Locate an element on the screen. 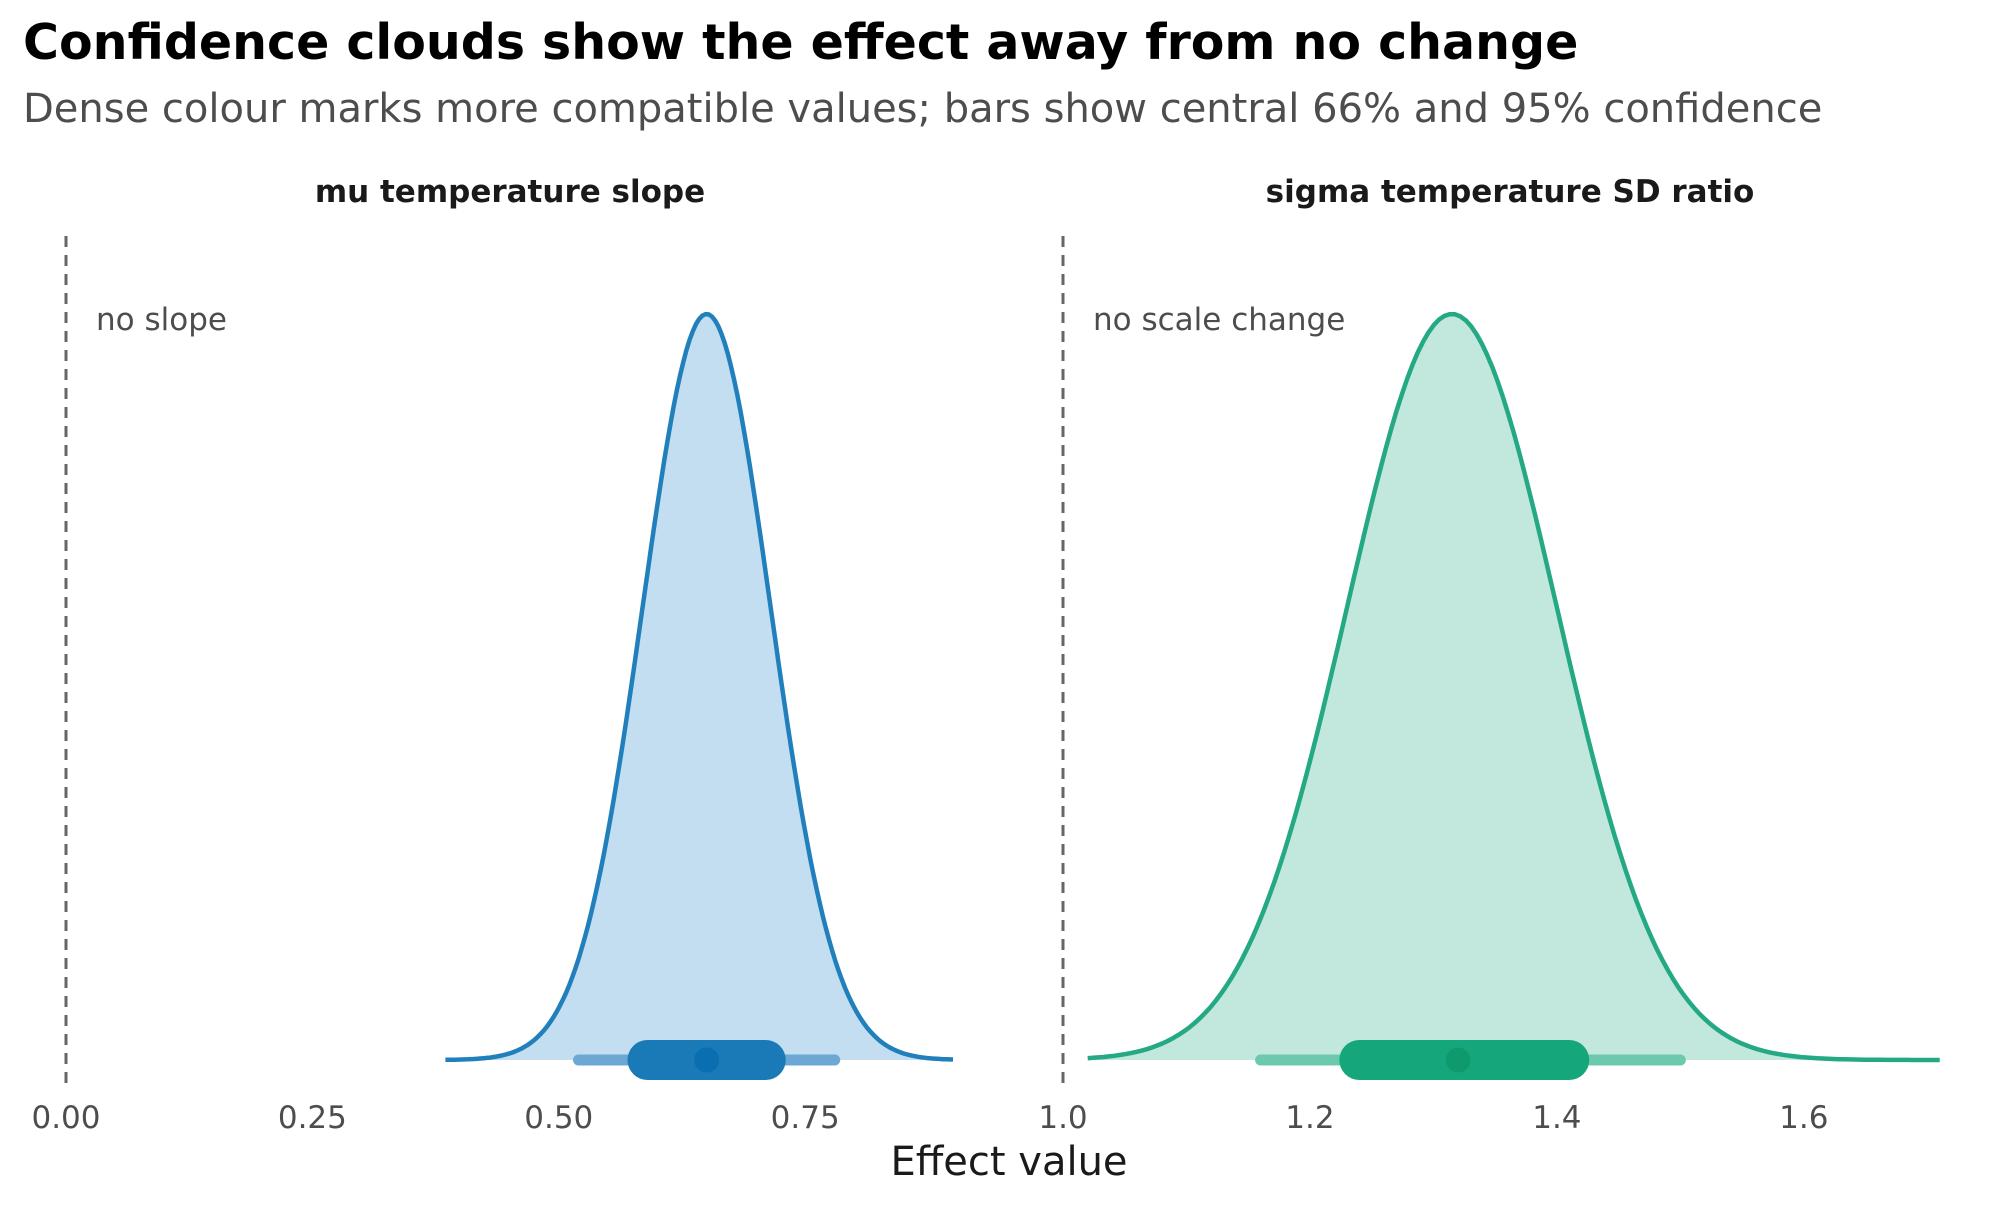 The height and width of the screenshot is (1209, 2016). x-axis-title: Effect value is located at coordinates (1008, 1162).